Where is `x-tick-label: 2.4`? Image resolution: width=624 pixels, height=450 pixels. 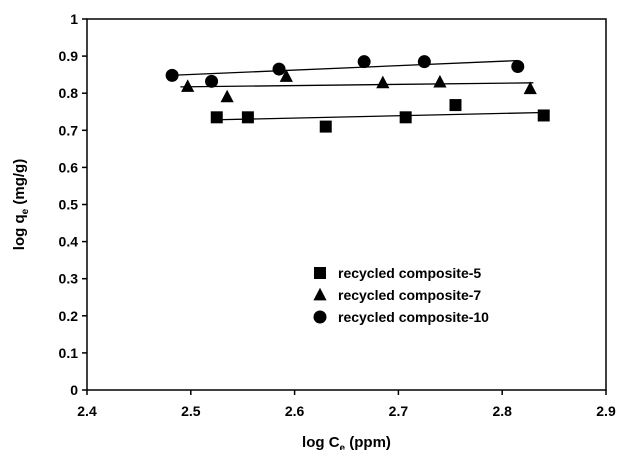 x-tick-label: 2.4 is located at coordinates (87, 411).